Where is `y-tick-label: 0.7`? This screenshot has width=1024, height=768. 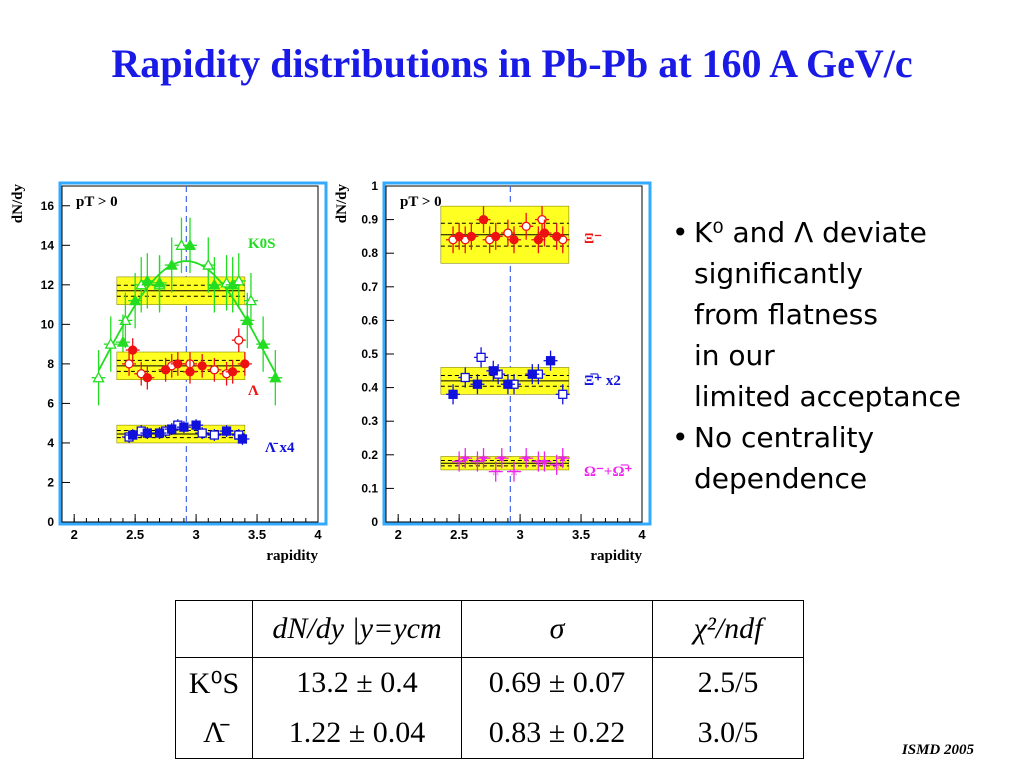 y-tick-label: 0.7 is located at coordinates (369, 287).